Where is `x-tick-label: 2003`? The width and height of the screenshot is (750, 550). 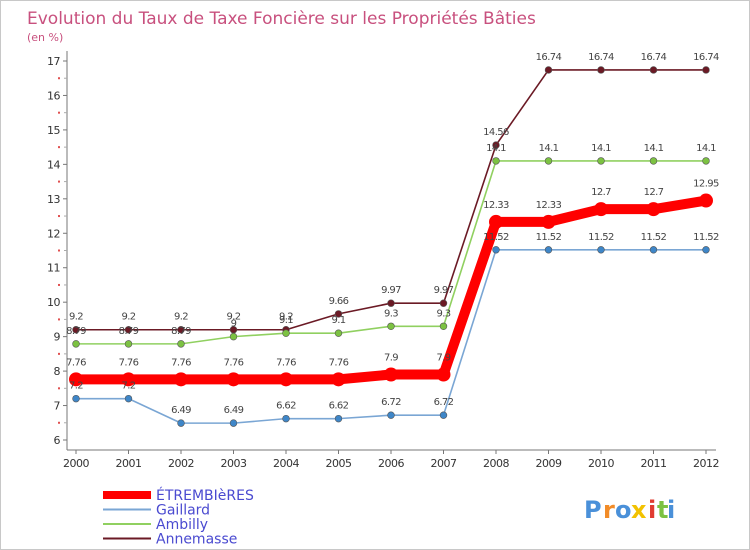 x-tick-label: 2003 is located at coordinates (234, 463).